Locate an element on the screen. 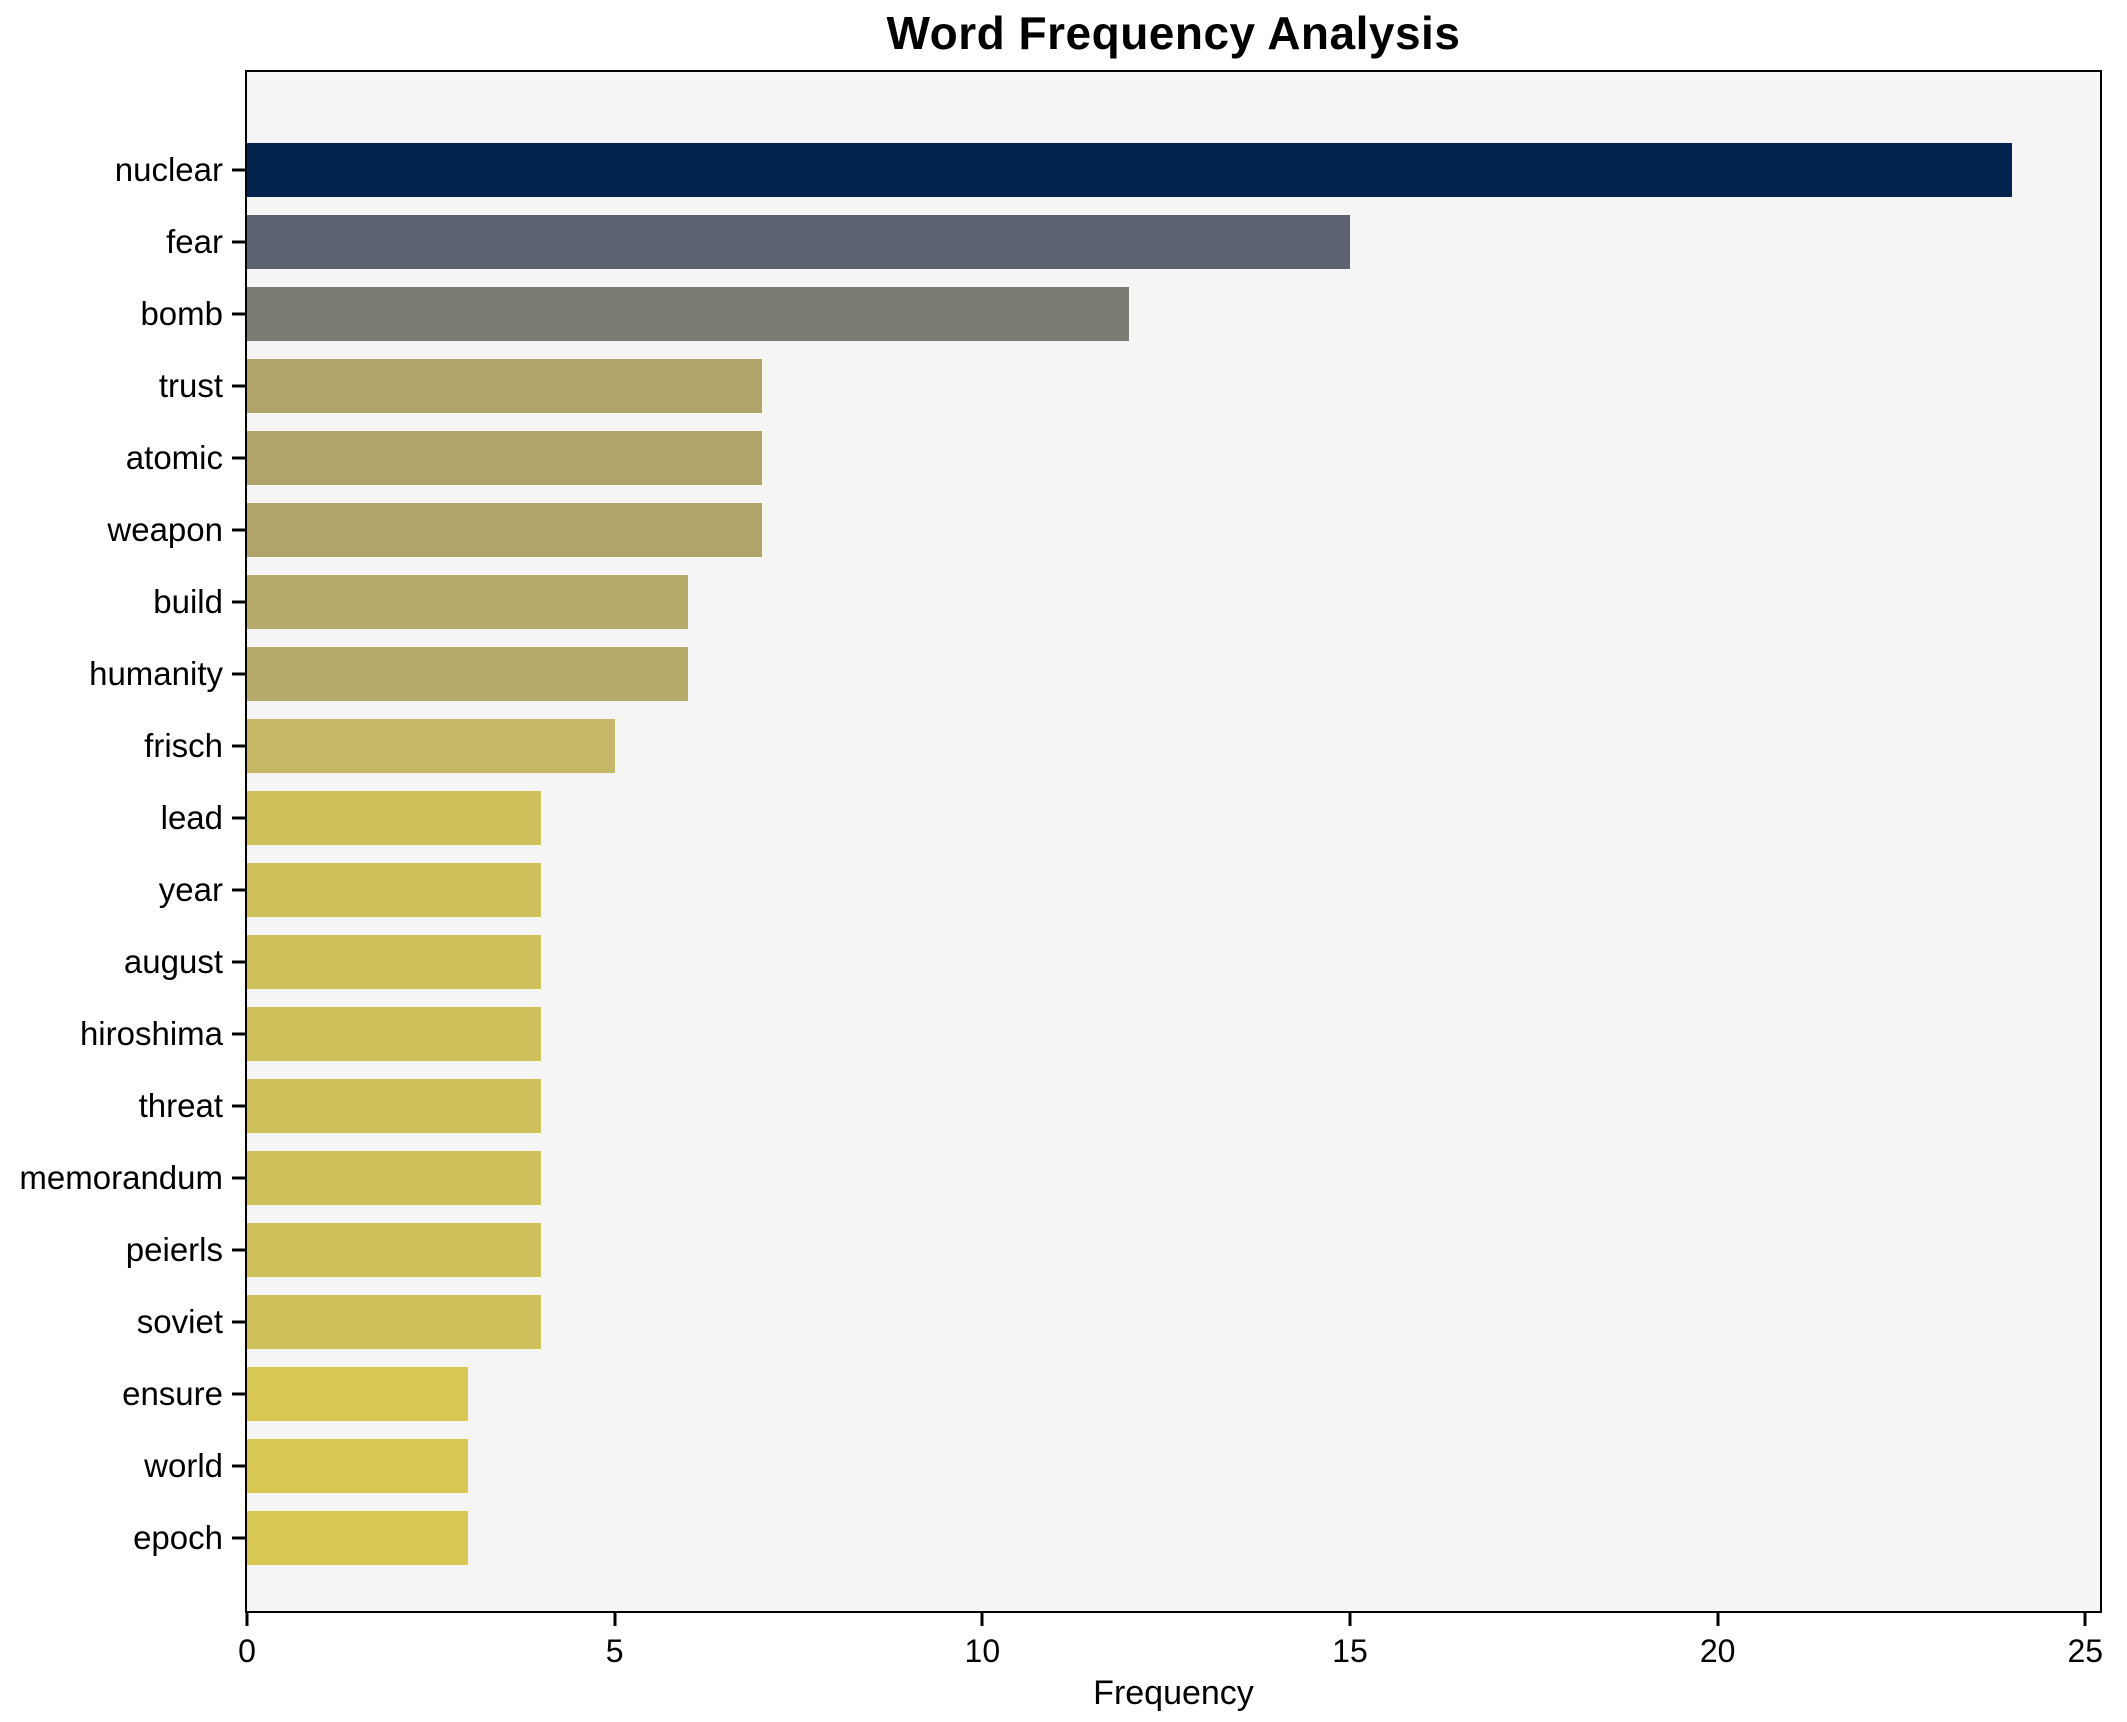 The height and width of the screenshot is (1722, 2127). x-tick-label: 25 is located at coordinates (2085, 1651).